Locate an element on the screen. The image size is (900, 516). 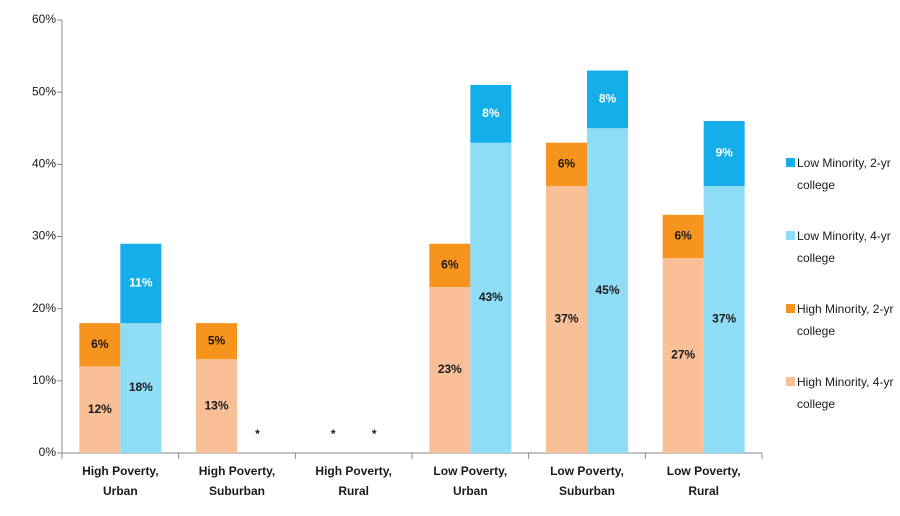
data-label: 43% is located at coordinates (491, 297).